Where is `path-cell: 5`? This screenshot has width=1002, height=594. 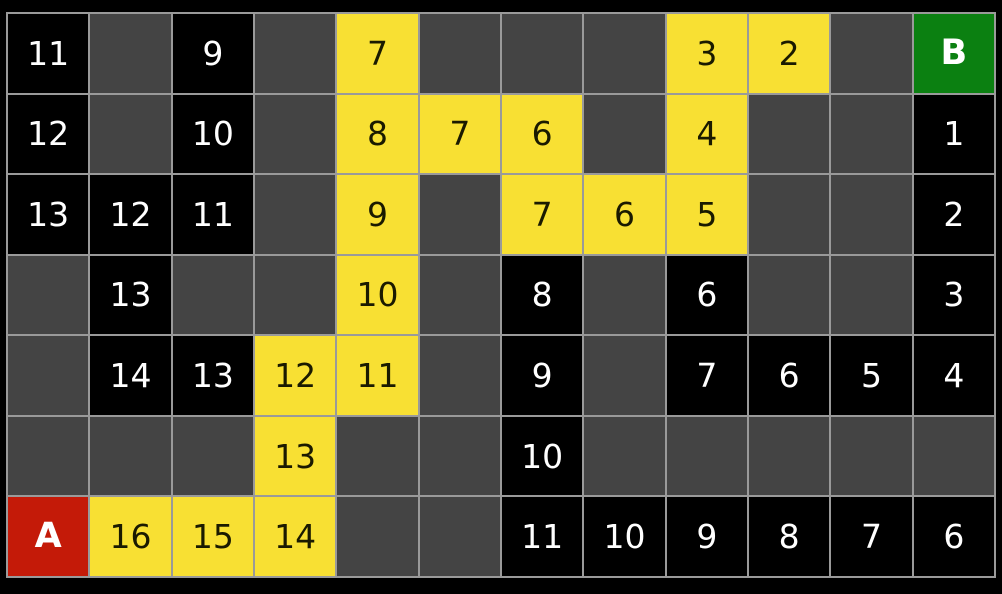
path-cell: 5 is located at coordinates (706, 214).